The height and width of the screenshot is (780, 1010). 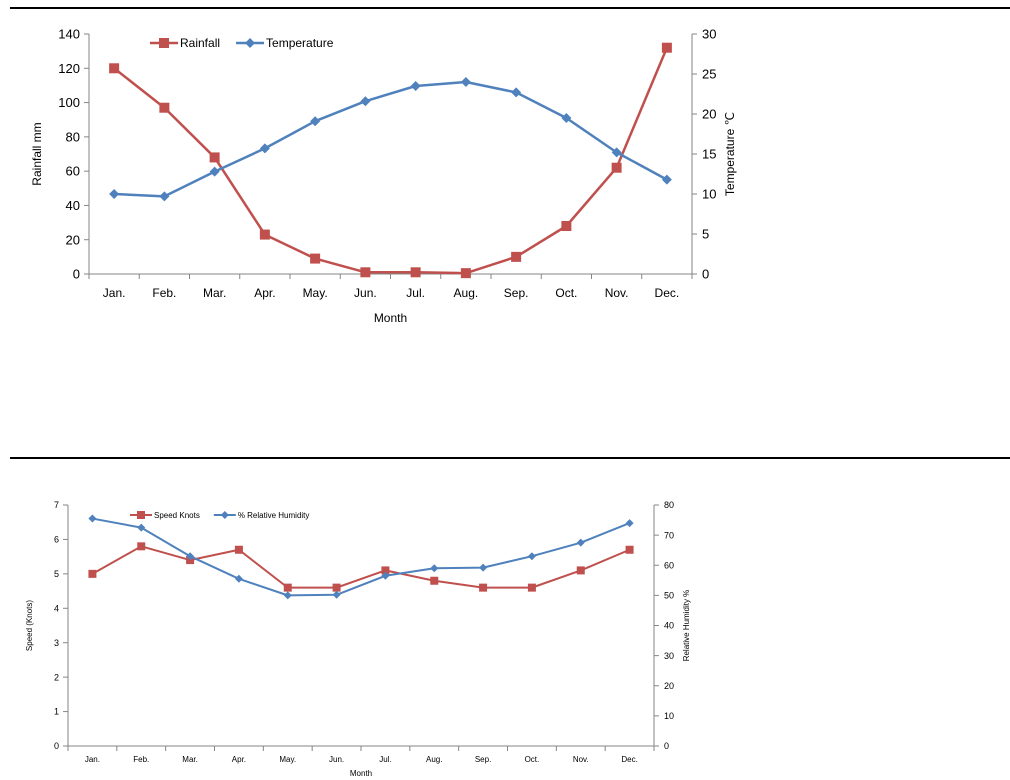 What do you see at coordinates (37, 153) in the screenshot?
I see `y-axis-title-left: Rainfall mm` at bounding box center [37, 153].